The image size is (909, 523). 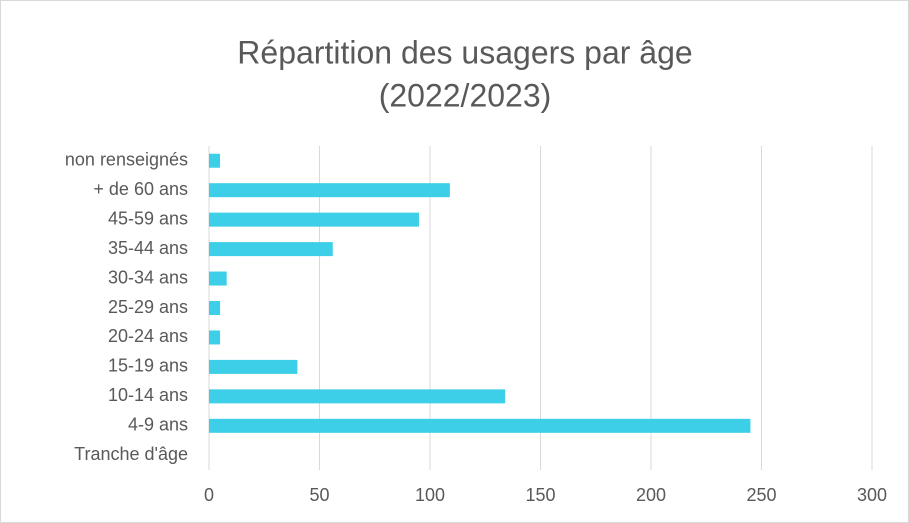 What do you see at coordinates (148, 307) in the screenshot?
I see `y-tick-label: 25-29 ans` at bounding box center [148, 307].